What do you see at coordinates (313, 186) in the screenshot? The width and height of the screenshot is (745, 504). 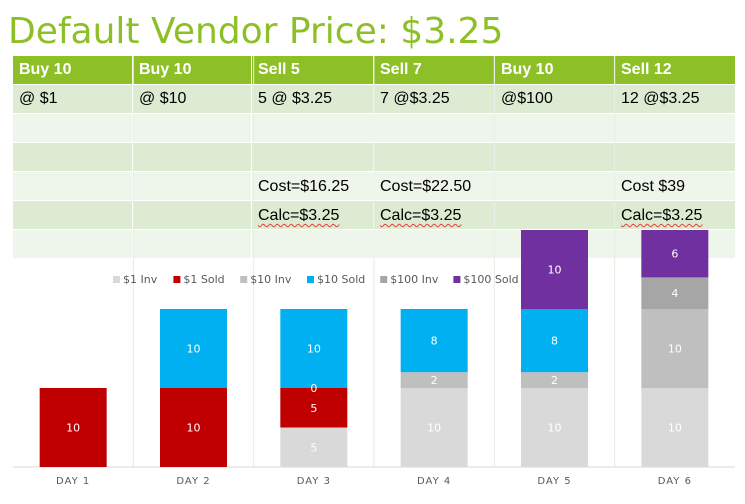 I see `cost-cell: Cost=$16.25` at bounding box center [313, 186].